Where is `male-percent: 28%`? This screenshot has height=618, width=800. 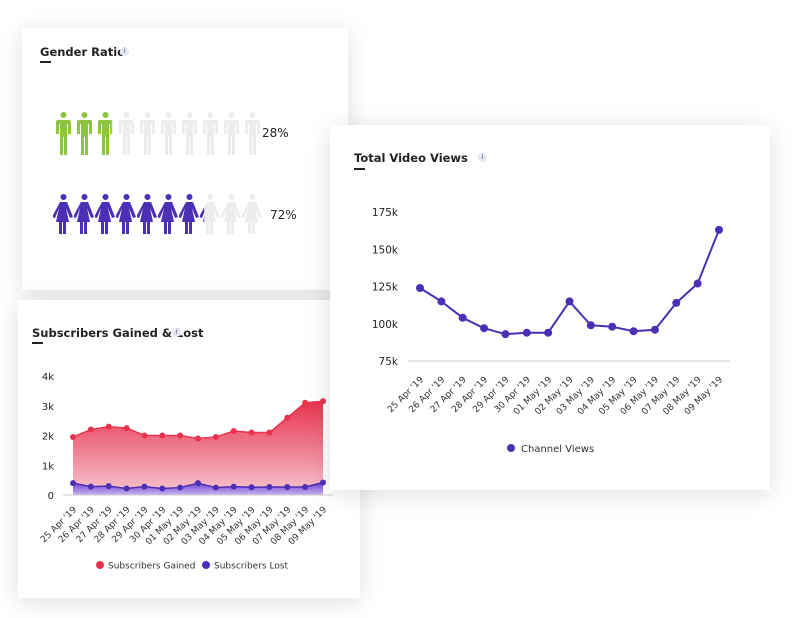 male-percent: 28% is located at coordinates (275, 133).